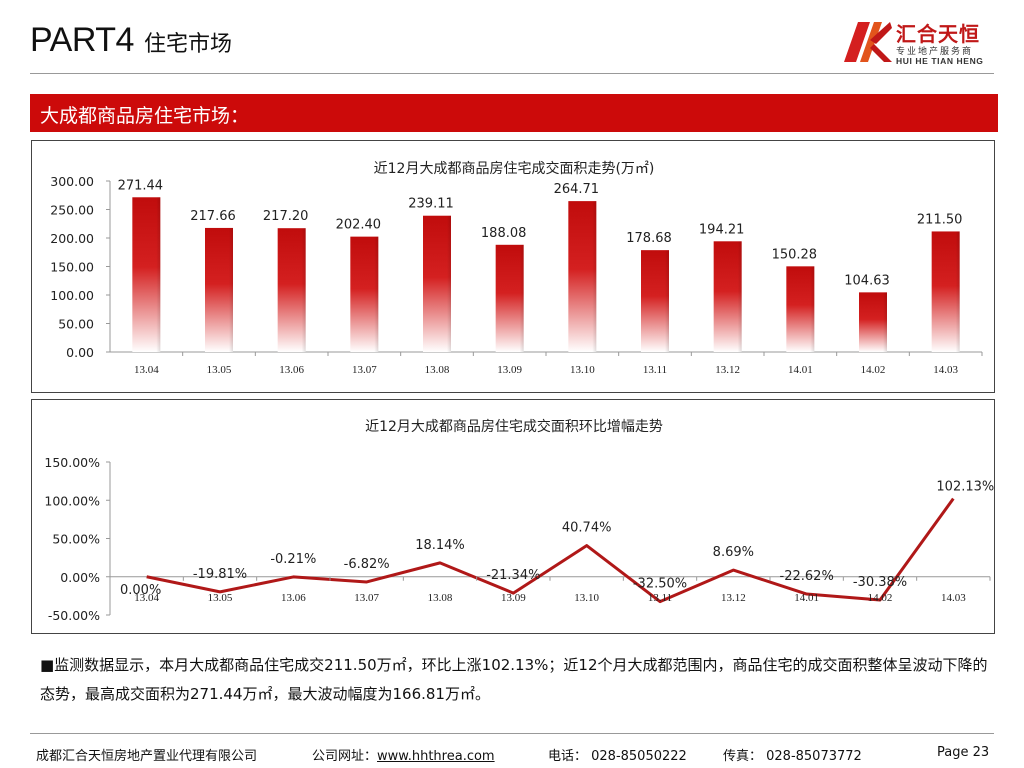 The image size is (1024, 768). I want to click on bar-y-tick-label: 200.00, so click(72, 238).